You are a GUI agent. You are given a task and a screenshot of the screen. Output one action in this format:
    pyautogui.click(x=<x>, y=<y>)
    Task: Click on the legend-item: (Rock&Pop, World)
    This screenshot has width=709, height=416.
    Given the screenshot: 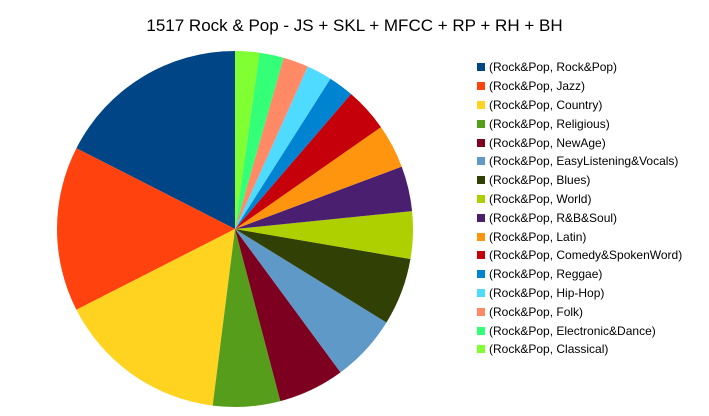 What is the action you would take?
    pyautogui.click(x=593, y=199)
    